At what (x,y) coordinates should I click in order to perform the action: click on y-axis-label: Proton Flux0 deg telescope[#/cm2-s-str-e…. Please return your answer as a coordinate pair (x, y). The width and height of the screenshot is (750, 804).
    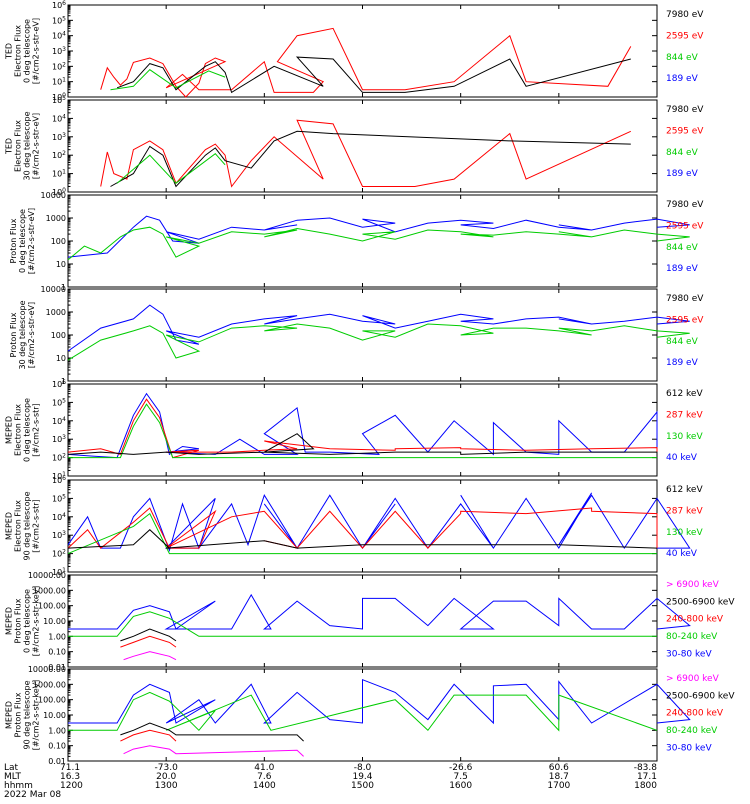
    Looking at the image, I should click on (22, 241).